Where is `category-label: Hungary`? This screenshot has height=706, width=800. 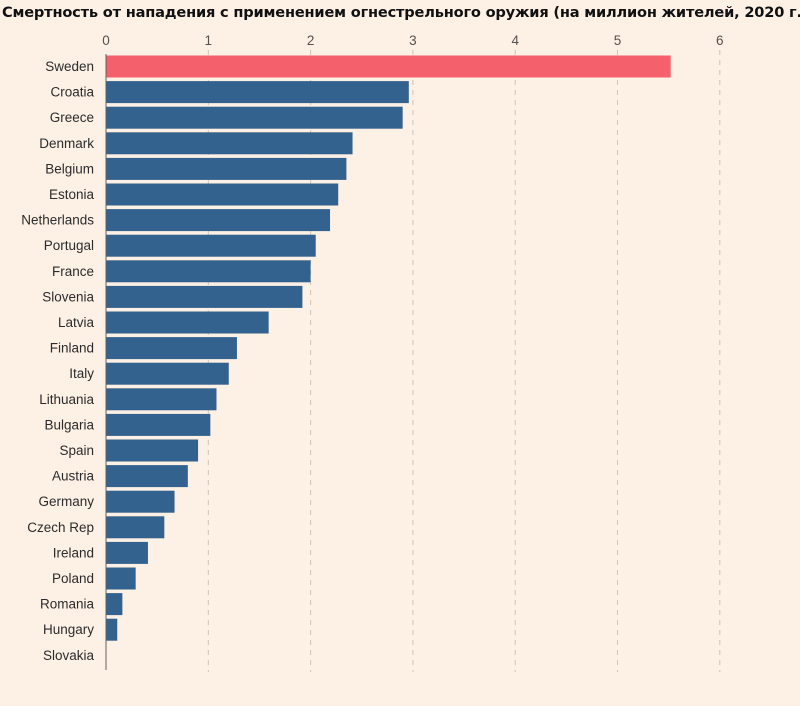
category-label: Hungary is located at coordinates (68, 629).